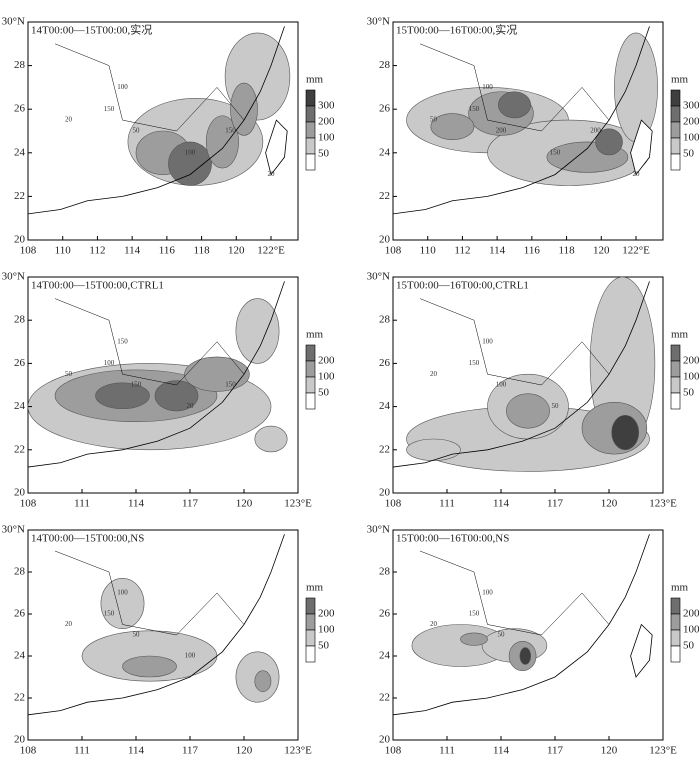  What do you see at coordinates (97, 251) in the screenshot?
I see `x-tick-label: 112` at bounding box center [97, 251].